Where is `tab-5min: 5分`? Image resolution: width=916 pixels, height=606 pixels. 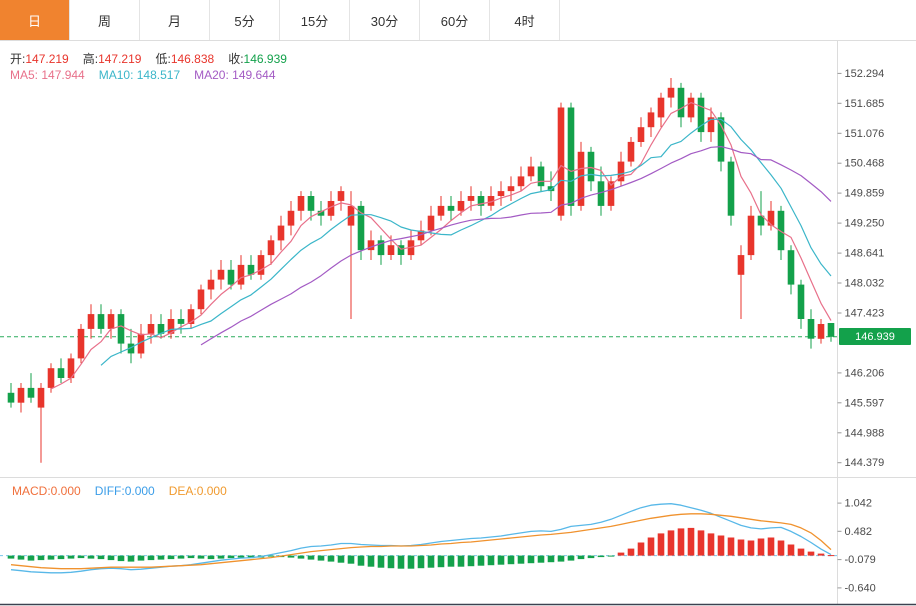 tab-5min: 5分 is located at coordinates (245, 20).